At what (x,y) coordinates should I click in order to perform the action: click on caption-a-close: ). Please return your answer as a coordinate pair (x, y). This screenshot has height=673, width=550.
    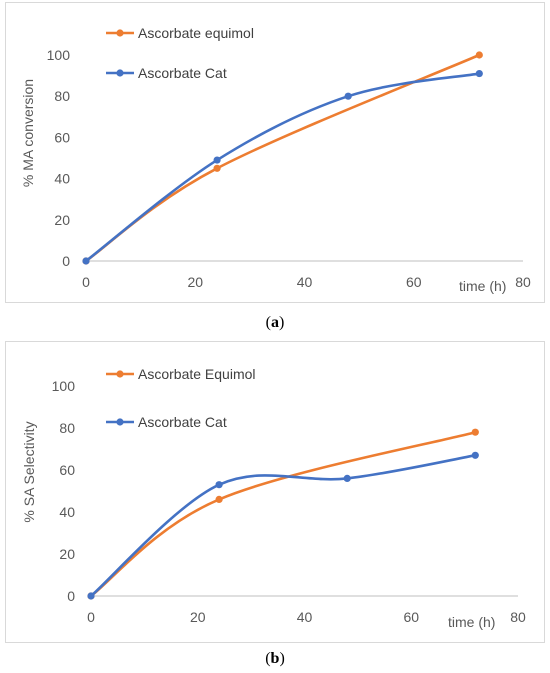
    Looking at the image, I should click on (282, 322).